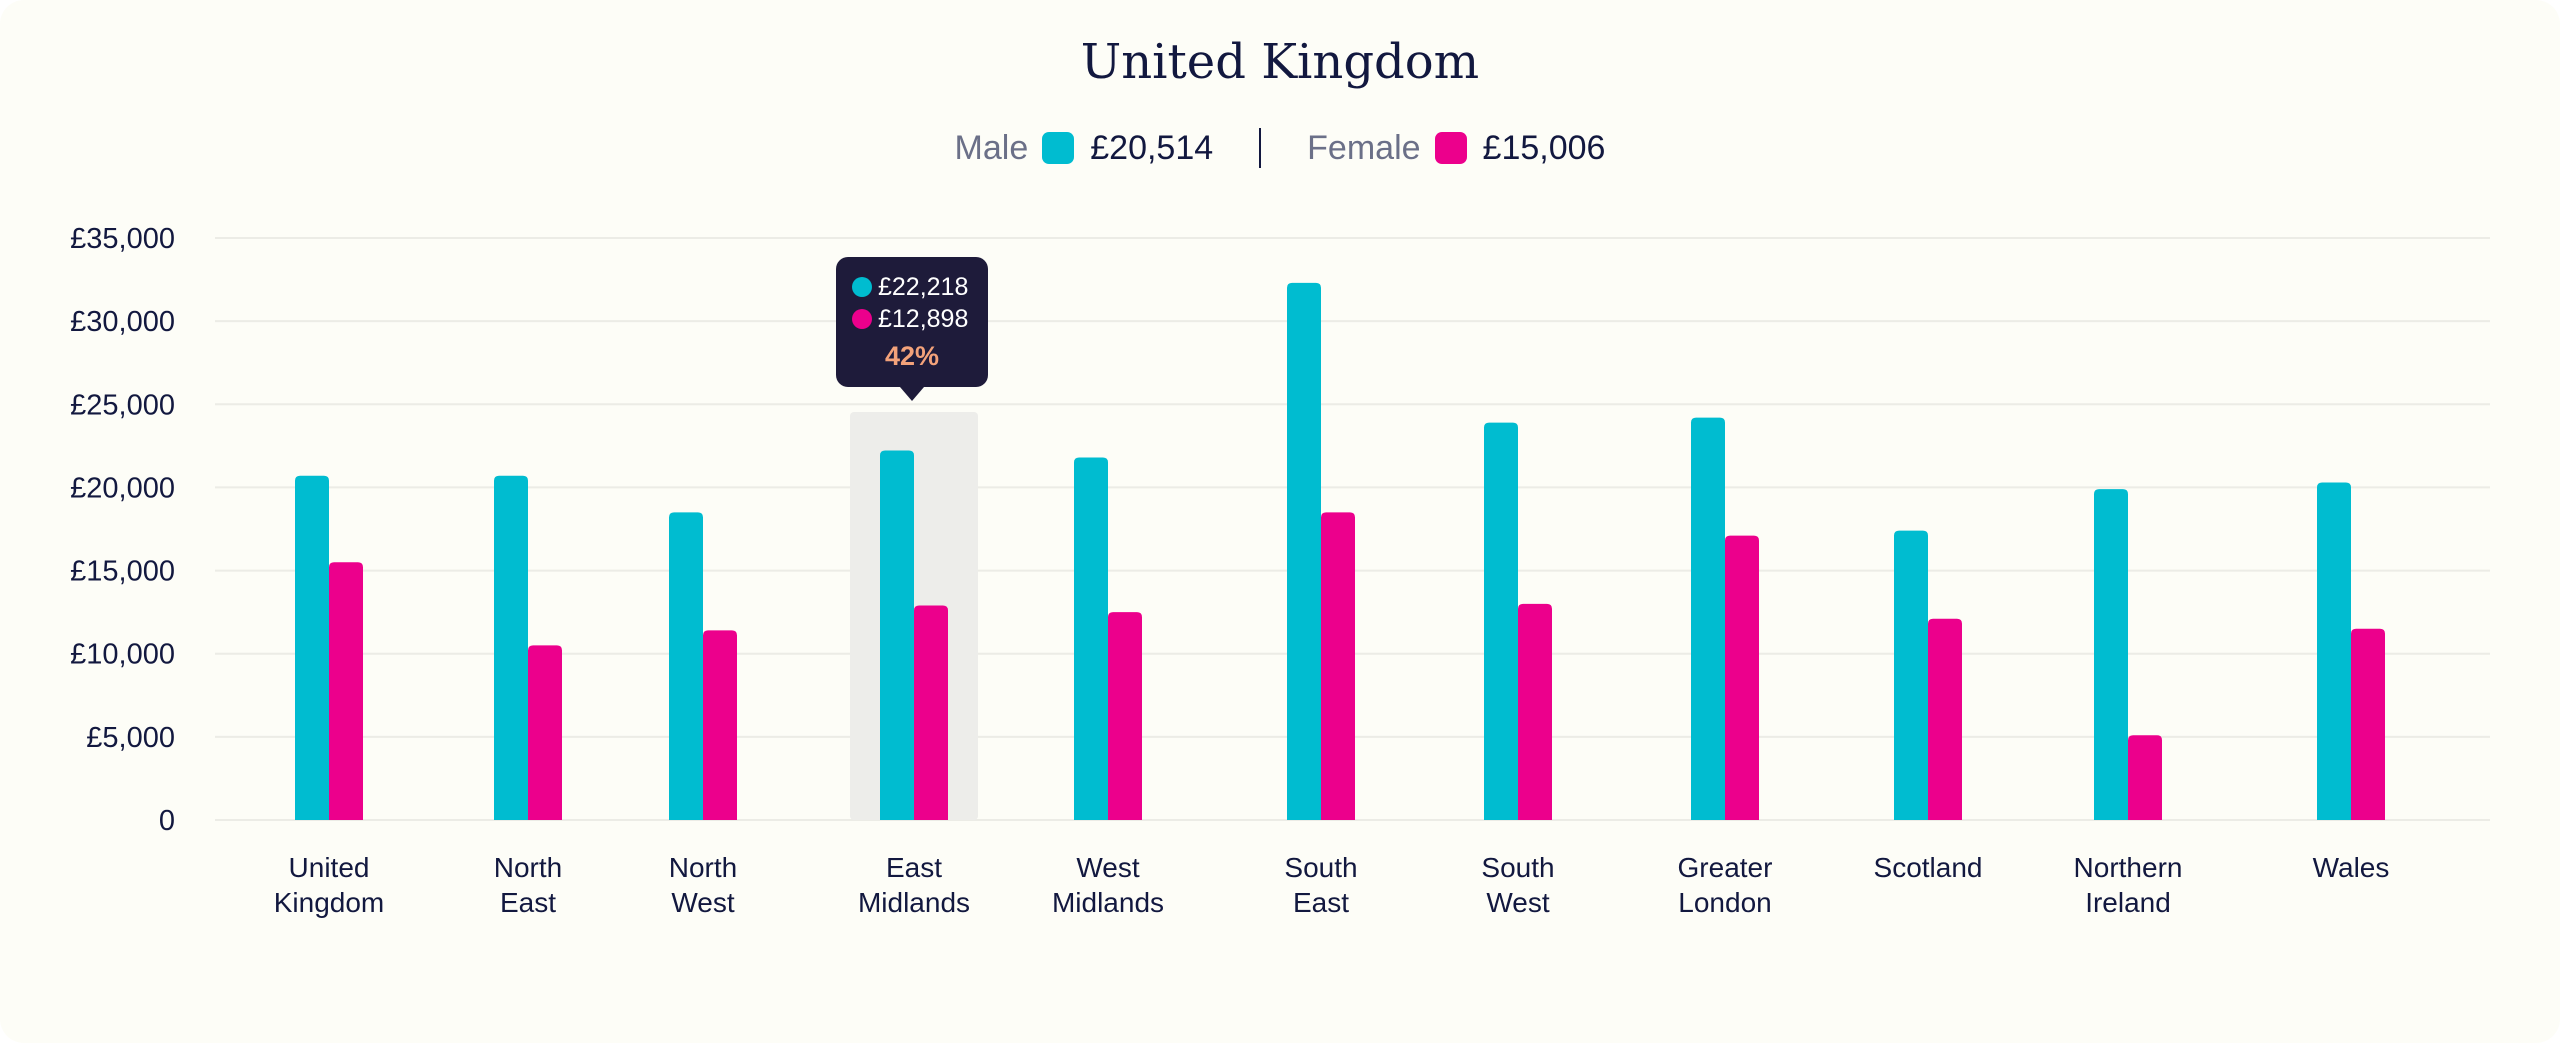  Describe the element at coordinates (1724, 902) in the screenshot. I see `x-tick-label: London` at that location.